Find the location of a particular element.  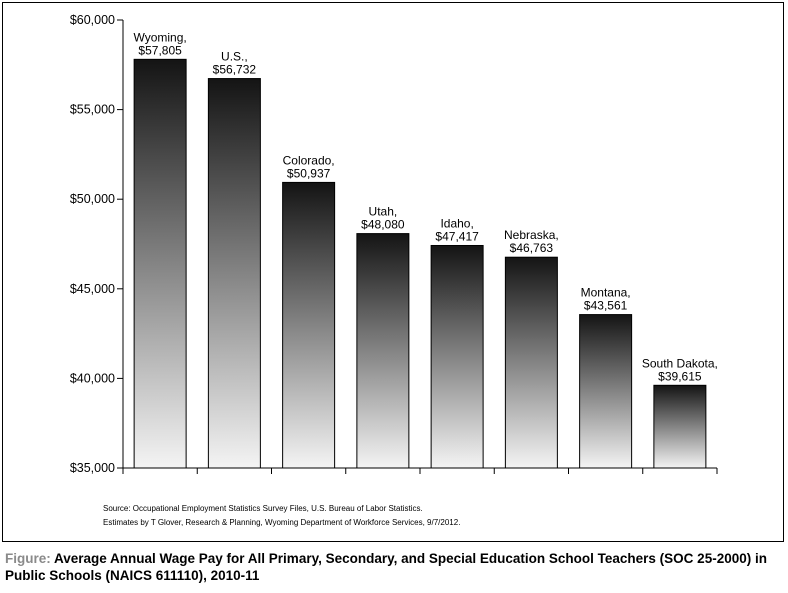

bar-category-label: U.S., is located at coordinates (234, 57).